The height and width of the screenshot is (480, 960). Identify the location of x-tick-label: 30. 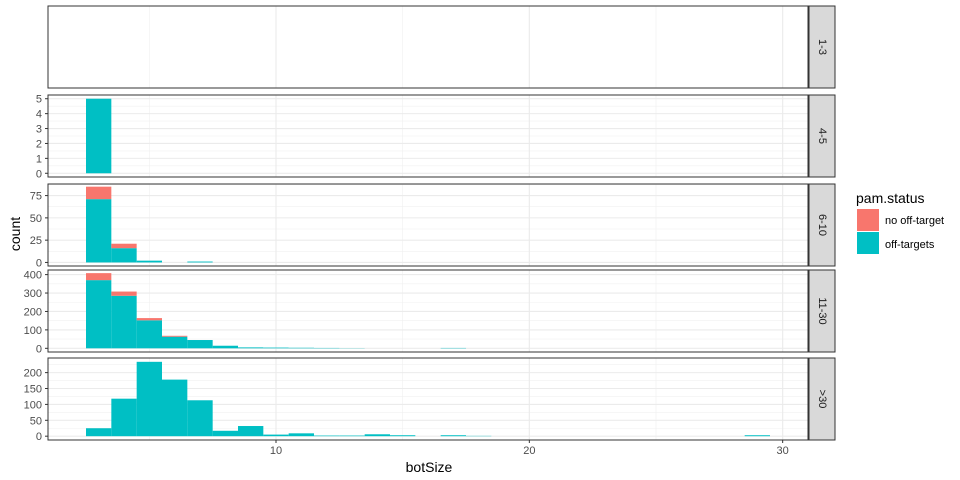
(783, 451).